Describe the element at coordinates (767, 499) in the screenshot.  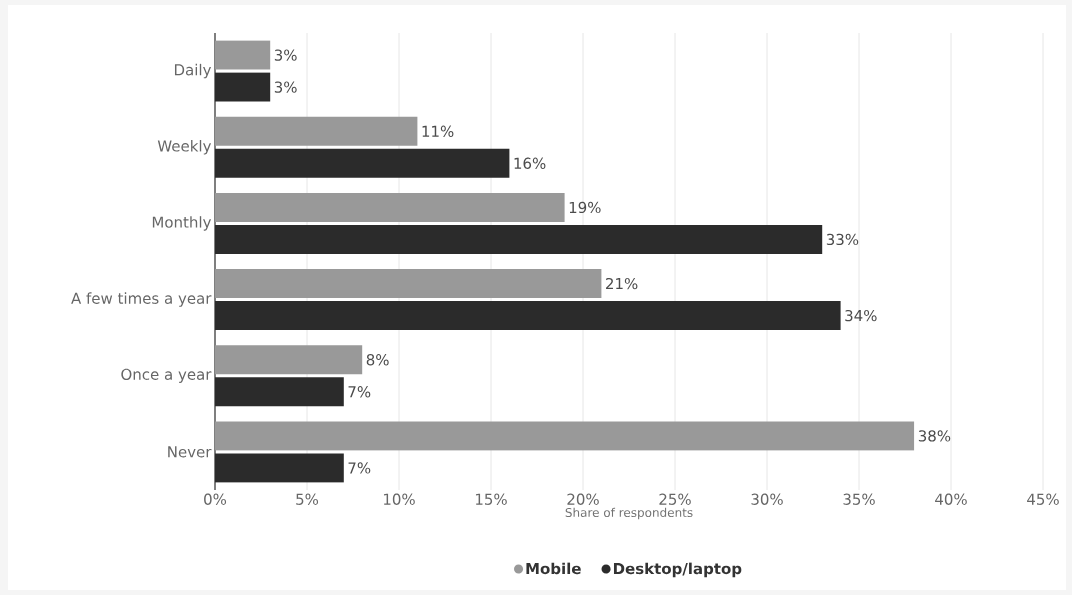
I see `x-tick-label: 30%` at that location.